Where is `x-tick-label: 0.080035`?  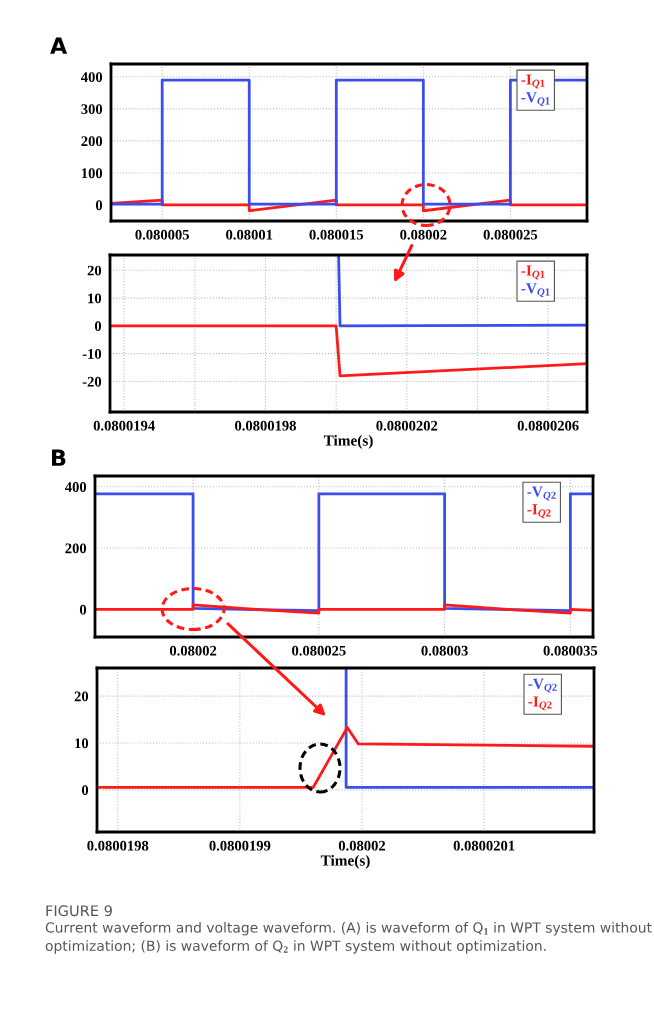
x-tick-label: 0.080035 is located at coordinates (570, 650).